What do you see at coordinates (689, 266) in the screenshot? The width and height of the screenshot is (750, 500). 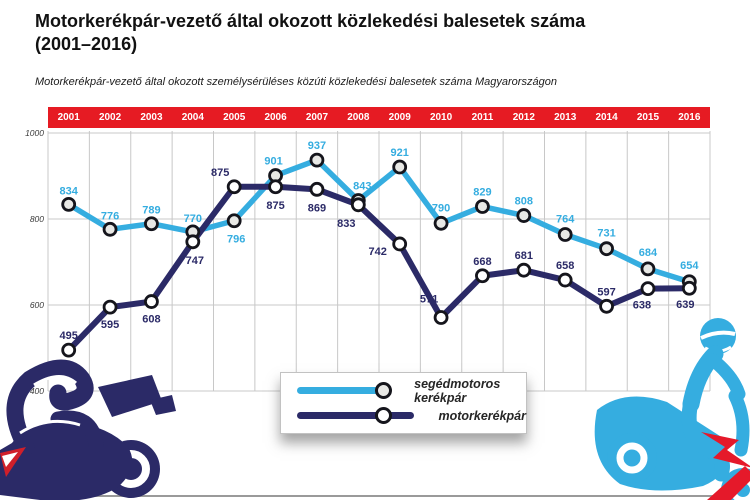 I see `data-point-label-0: 654` at bounding box center [689, 266].